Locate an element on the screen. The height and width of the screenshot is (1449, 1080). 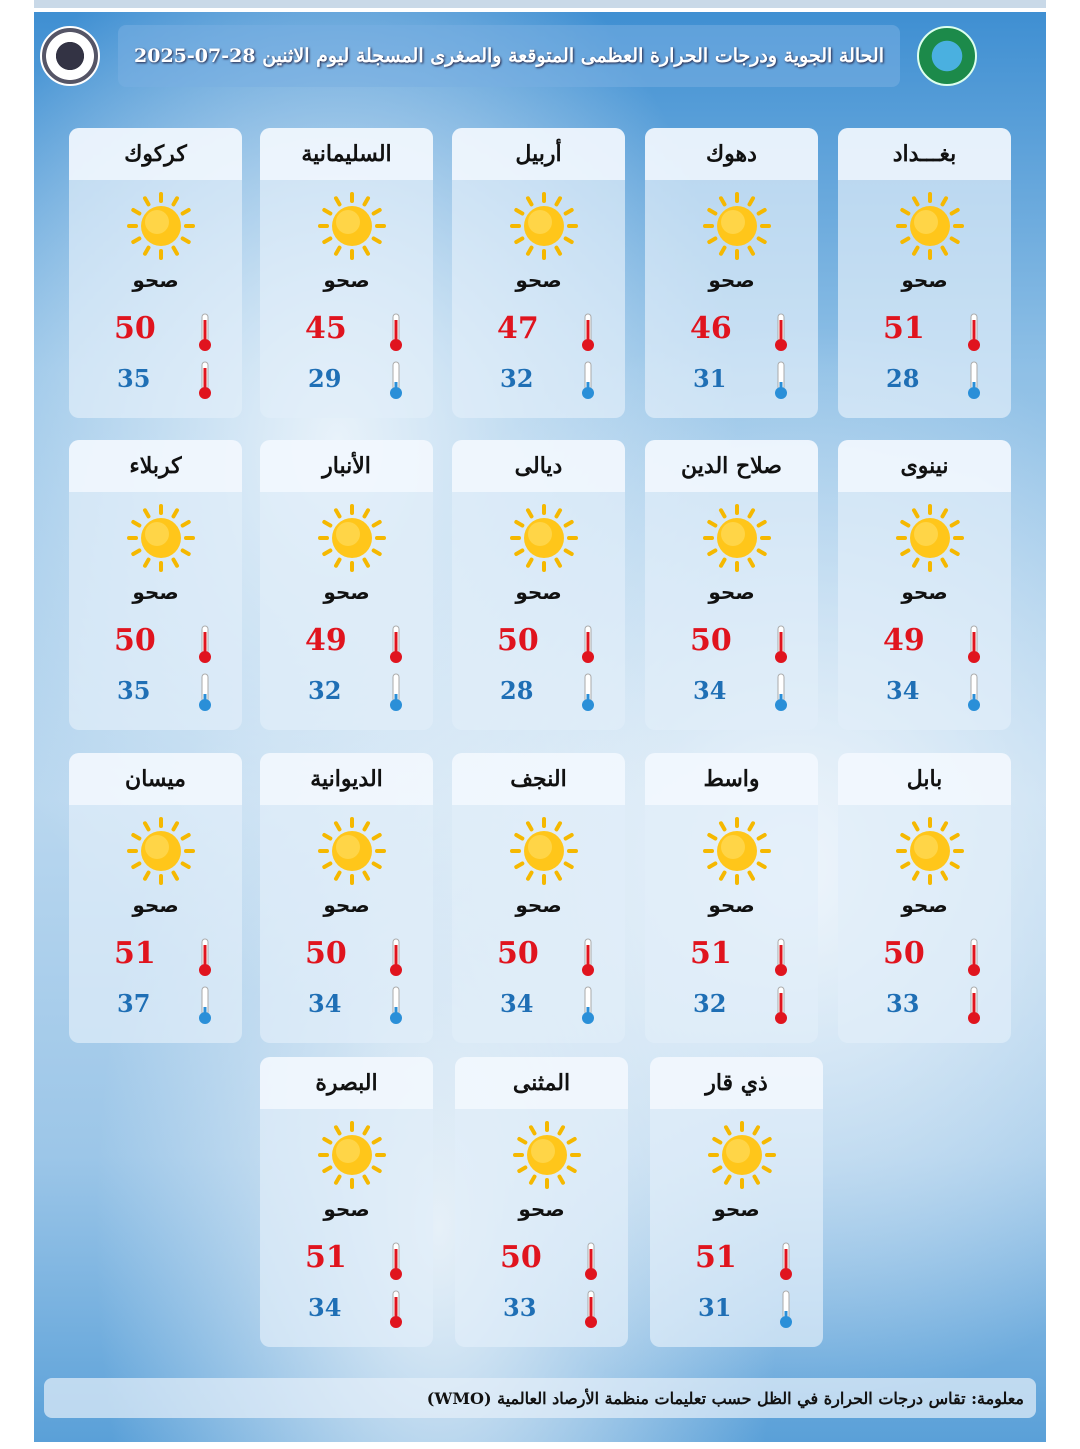
city-name: البصرة is located at coordinates (346, 1083).